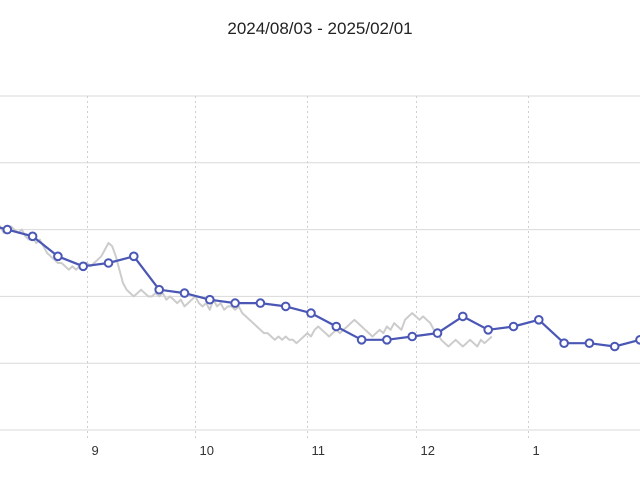 This screenshot has width=640, height=479. What do you see at coordinates (320, 28) in the screenshot?
I see `chart-title: 2024/08/03 - 2025/02/01` at bounding box center [320, 28].